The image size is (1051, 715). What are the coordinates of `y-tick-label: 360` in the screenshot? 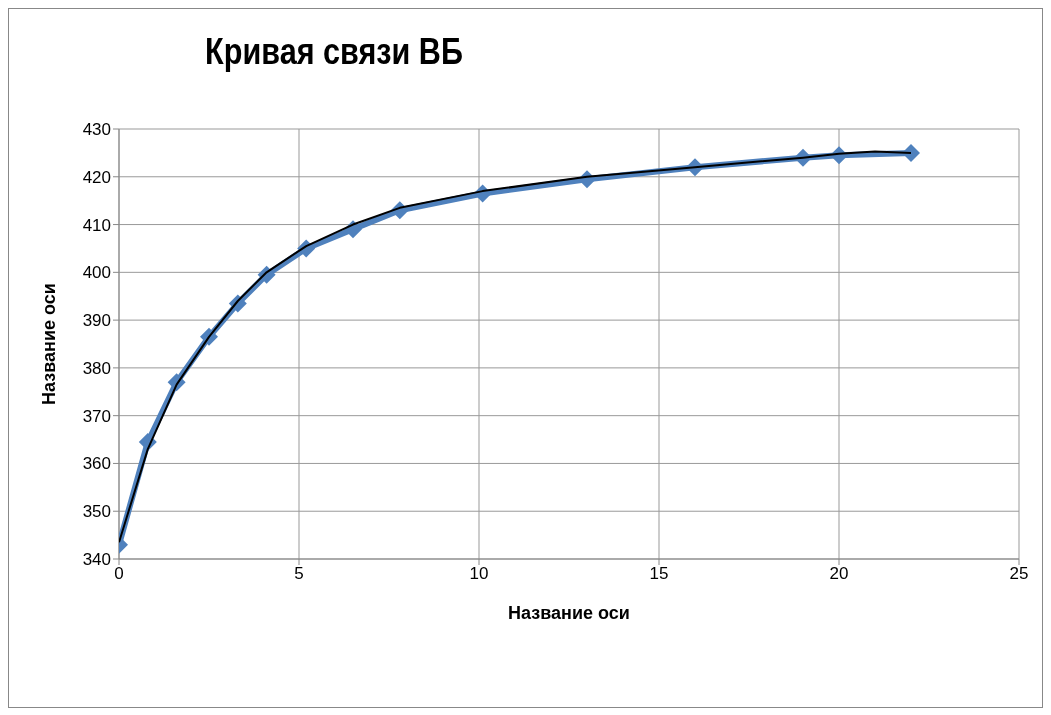 It's located at (96, 464).